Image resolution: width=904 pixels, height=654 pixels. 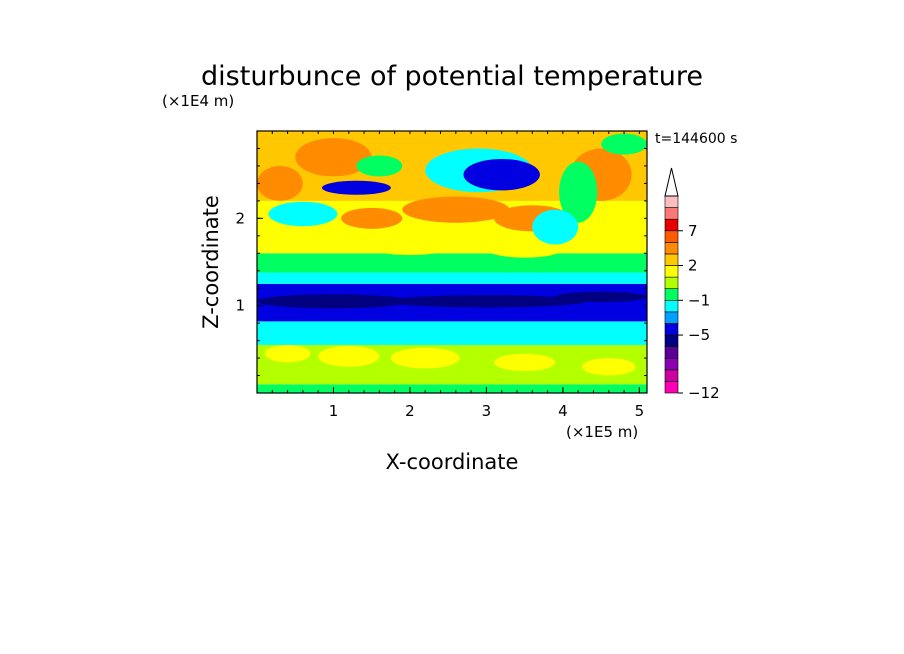 I want to click on x-tick-label: 2, so click(x=410, y=411).